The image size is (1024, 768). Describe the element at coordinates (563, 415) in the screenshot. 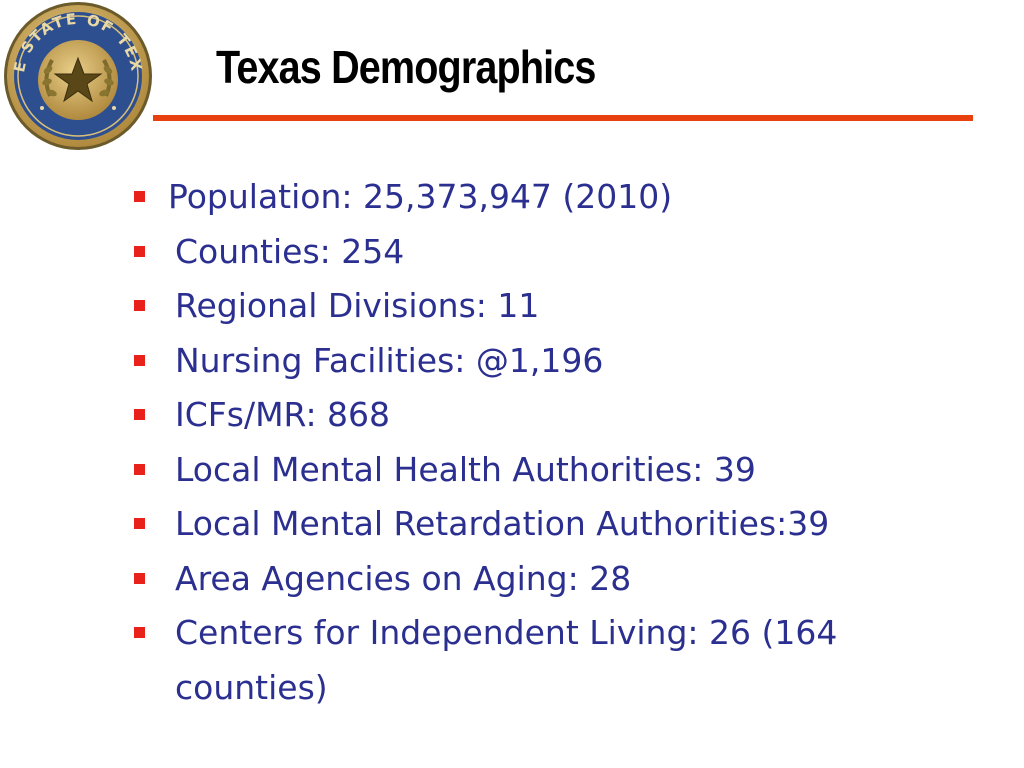

I see `bullet-item: ICFs/MR: 868` at that location.